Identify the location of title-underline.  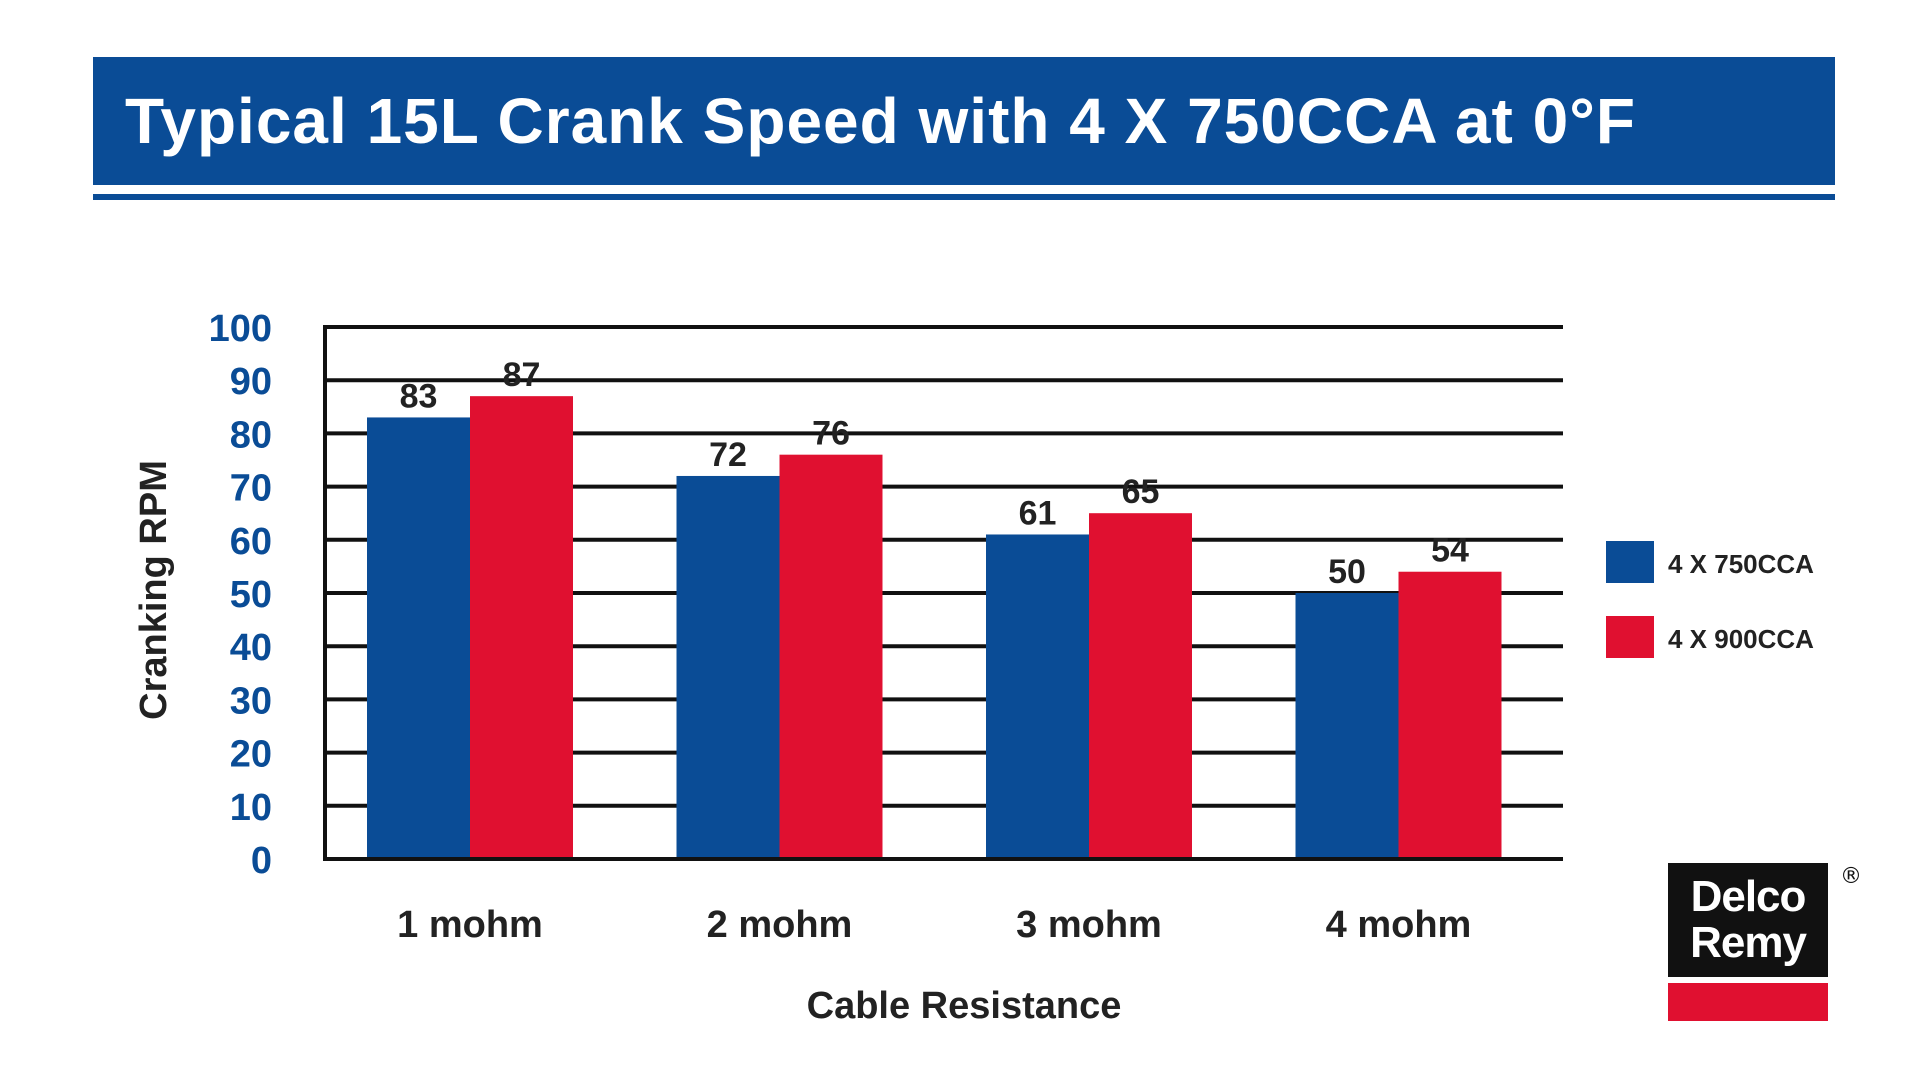
(964, 197).